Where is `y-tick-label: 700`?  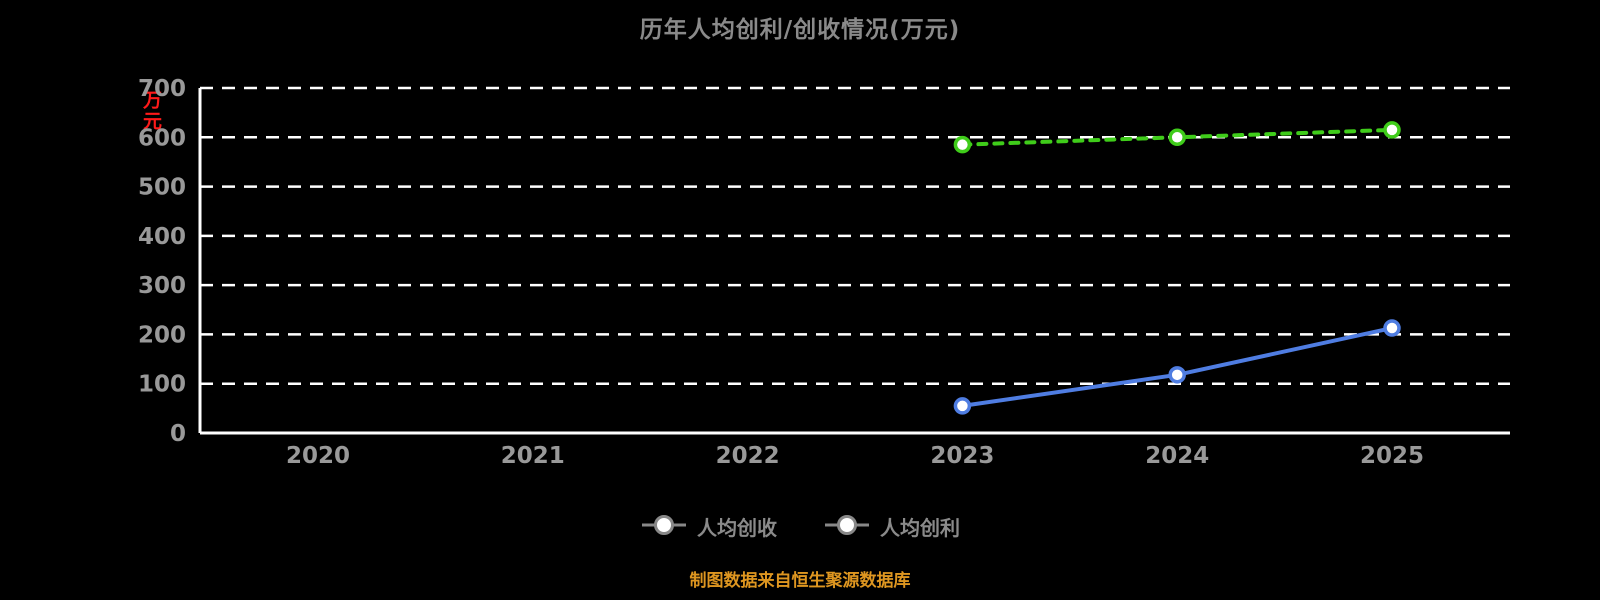 y-tick-label: 700 is located at coordinates (162, 89).